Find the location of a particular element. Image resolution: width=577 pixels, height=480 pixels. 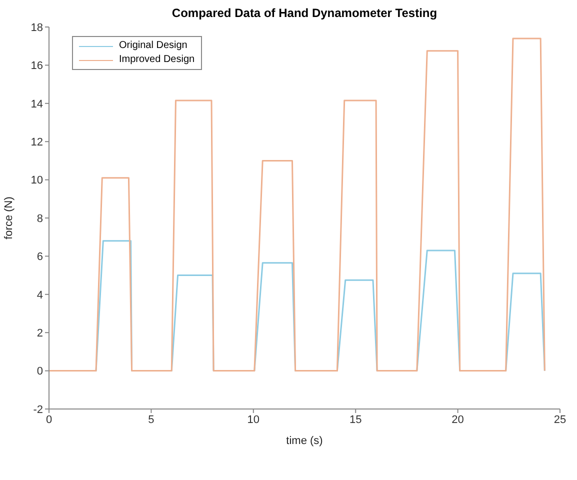

x-tick-label: 0 is located at coordinates (49, 420).